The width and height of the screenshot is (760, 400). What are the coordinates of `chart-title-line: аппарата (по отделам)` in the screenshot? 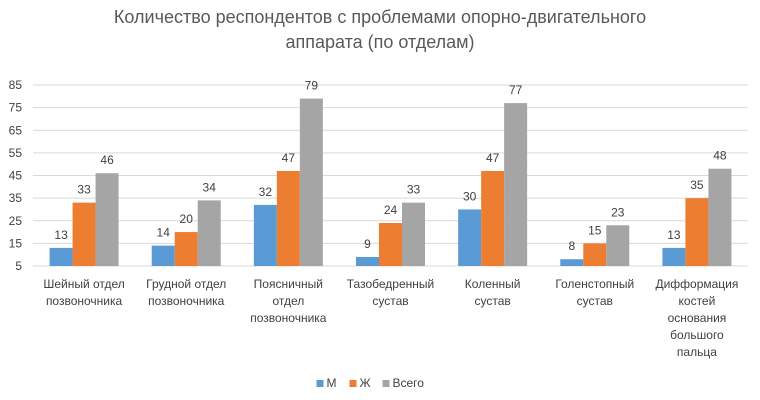 It's located at (379, 42).